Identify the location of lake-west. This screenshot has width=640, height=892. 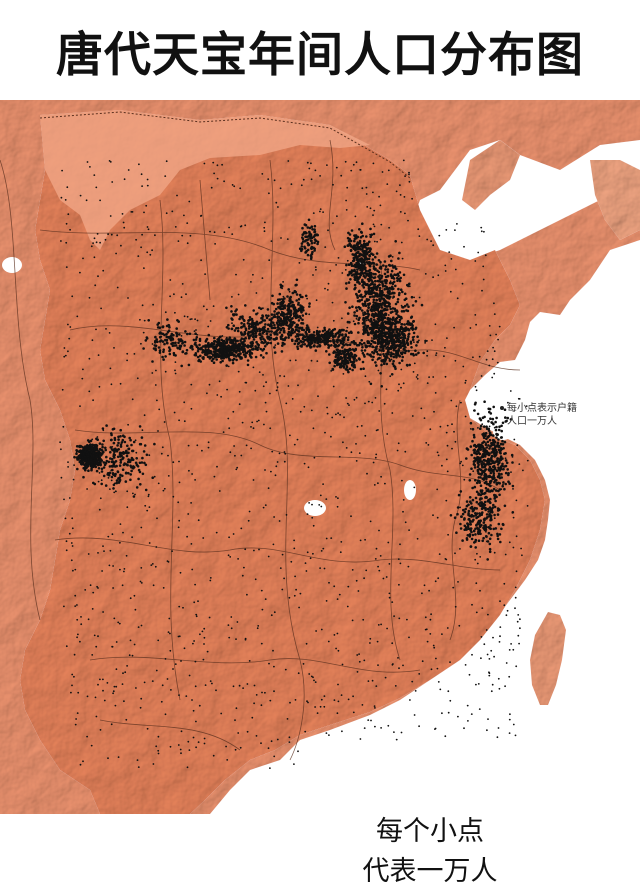
(12, 265).